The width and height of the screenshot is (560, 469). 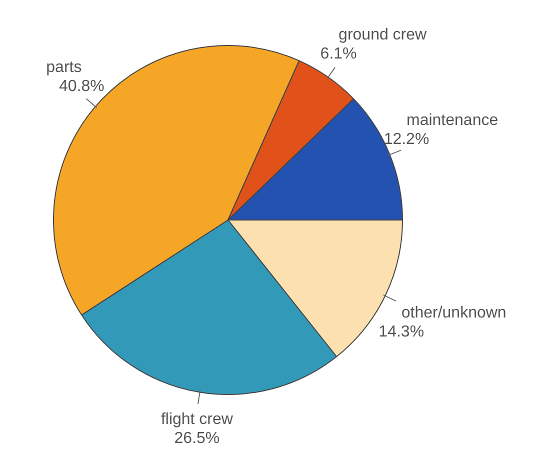 What do you see at coordinates (383, 35) in the screenshot?
I see `slice-label: ground crew` at bounding box center [383, 35].